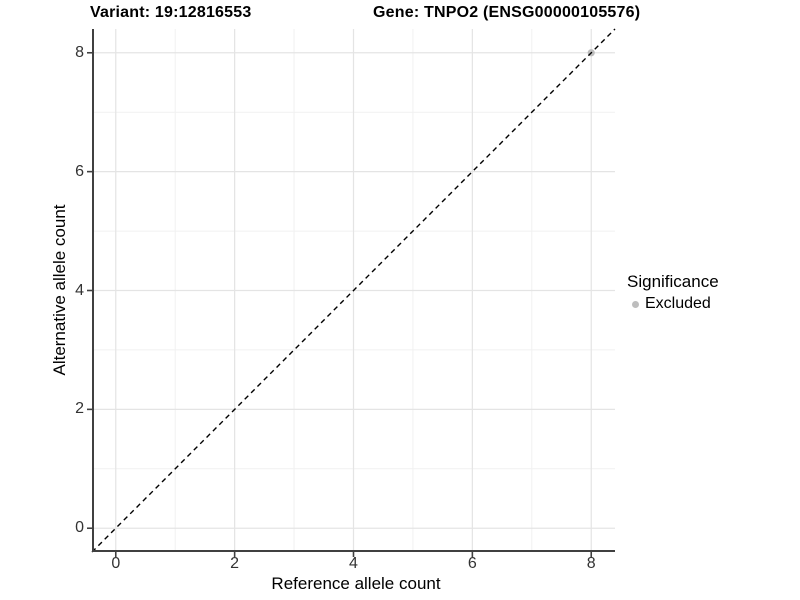  What do you see at coordinates (79, 171) in the screenshot?
I see `y-tick-label: 6` at bounding box center [79, 171].